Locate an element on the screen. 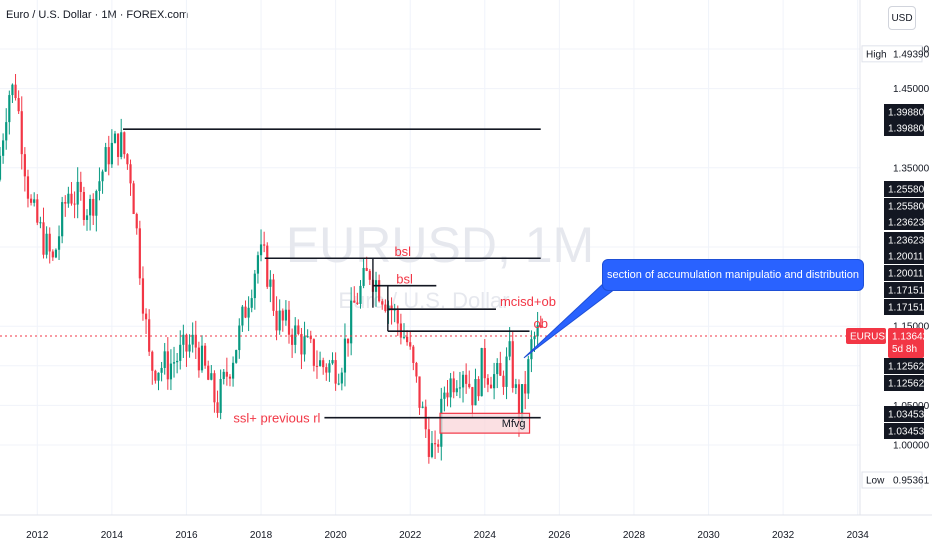 The width and height of the screenshot is (932, 550). last-price-symbol: EURUSD is located at coordinates (871, 337).